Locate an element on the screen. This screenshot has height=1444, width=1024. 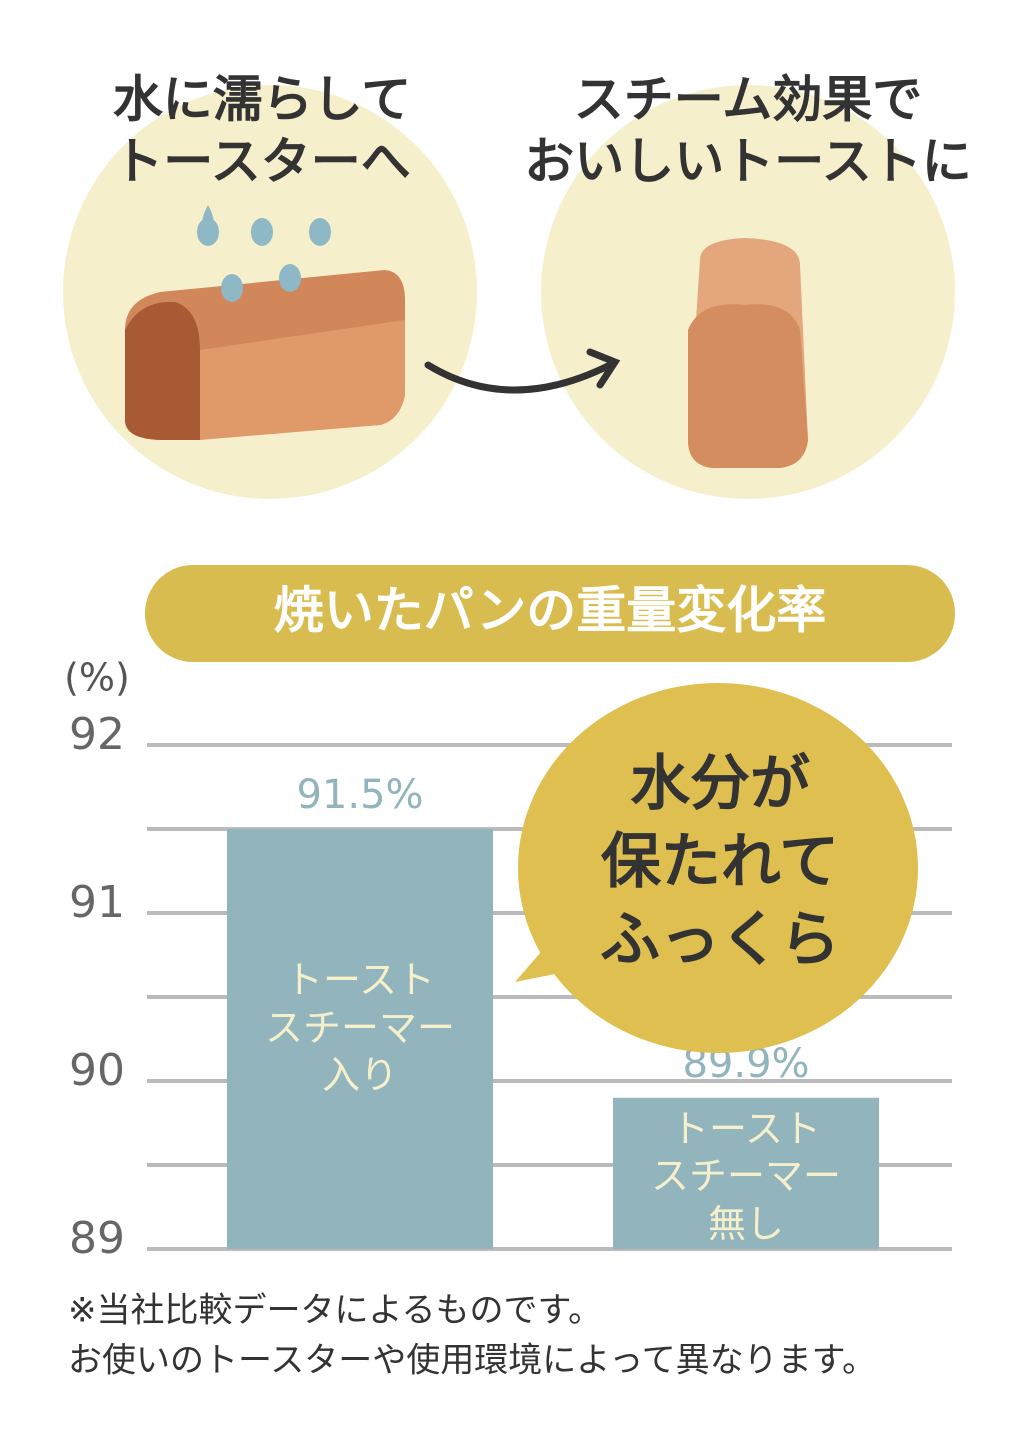
arrow-head is located at coordinates (603, 368).